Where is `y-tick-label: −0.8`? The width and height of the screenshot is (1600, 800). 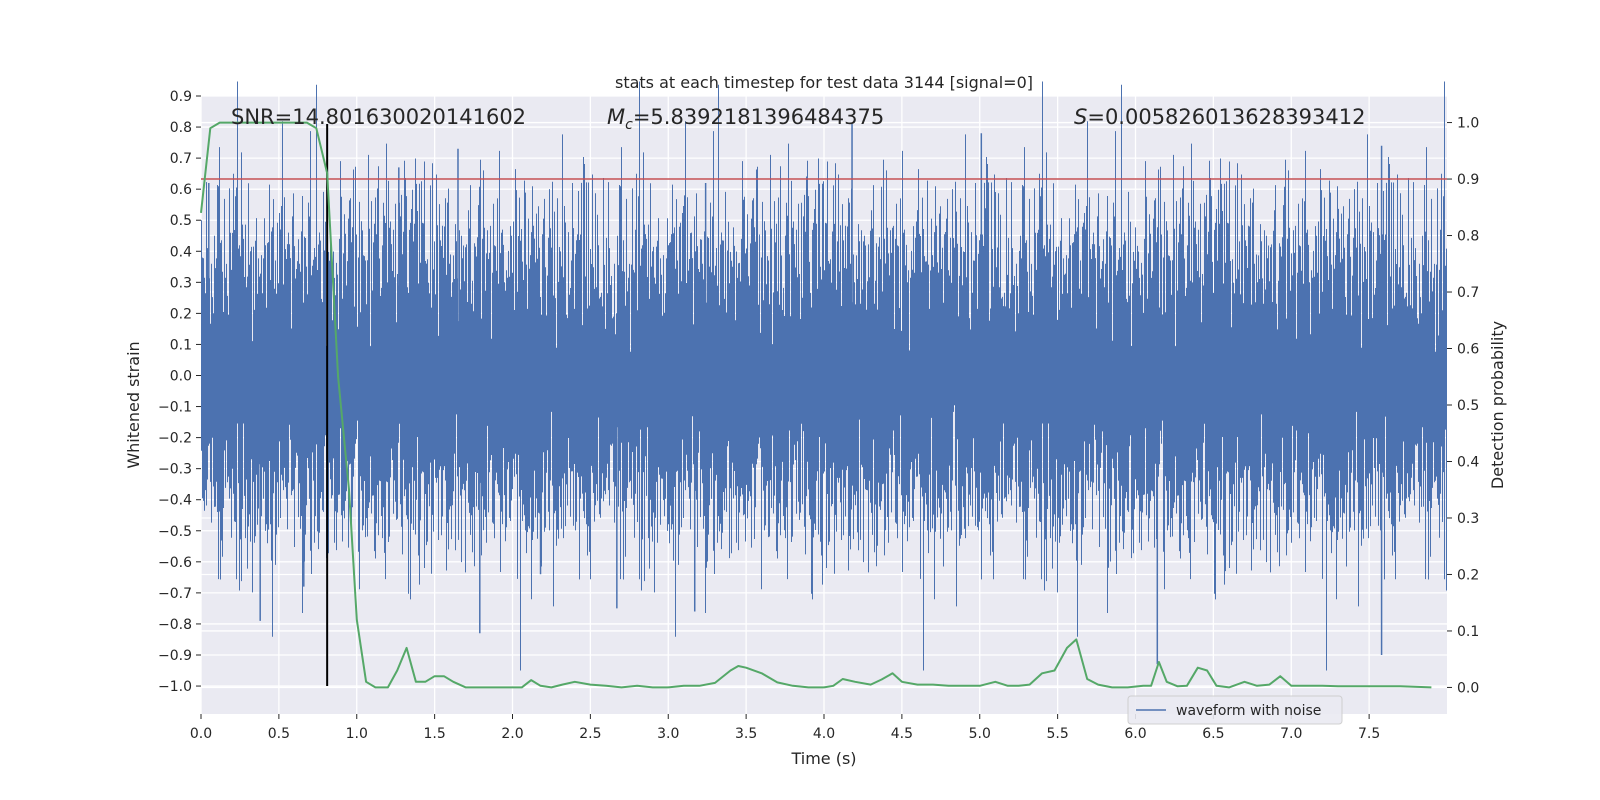
y-tick-label: −0.8 is located at coordinates (175, 625).